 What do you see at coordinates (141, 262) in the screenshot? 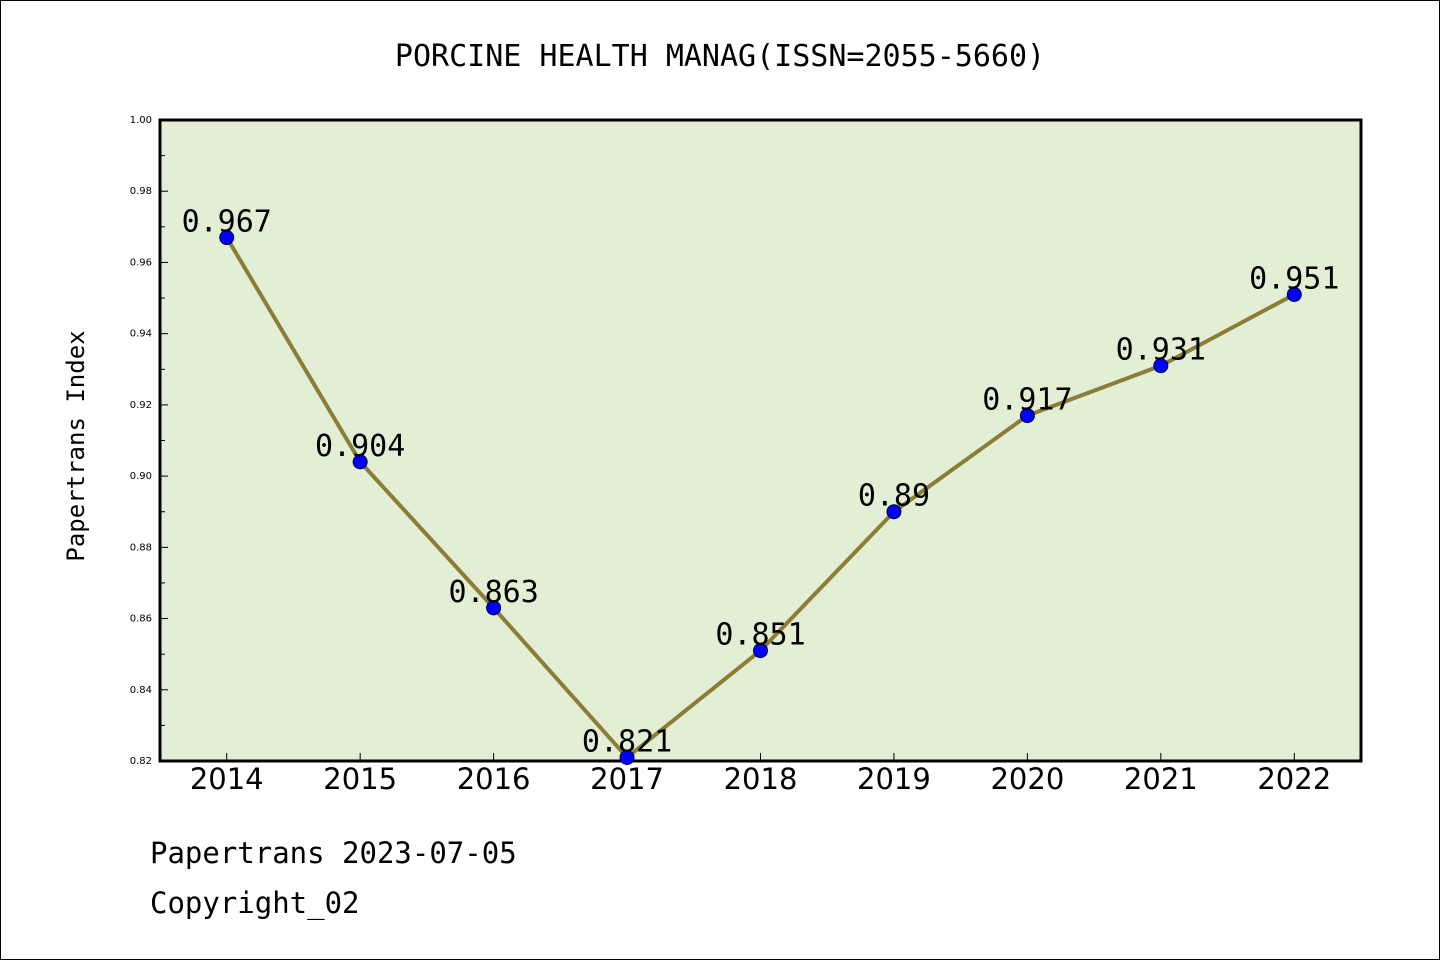
I see `y-tick-label: 0.96` at bounding box center [141, 262].